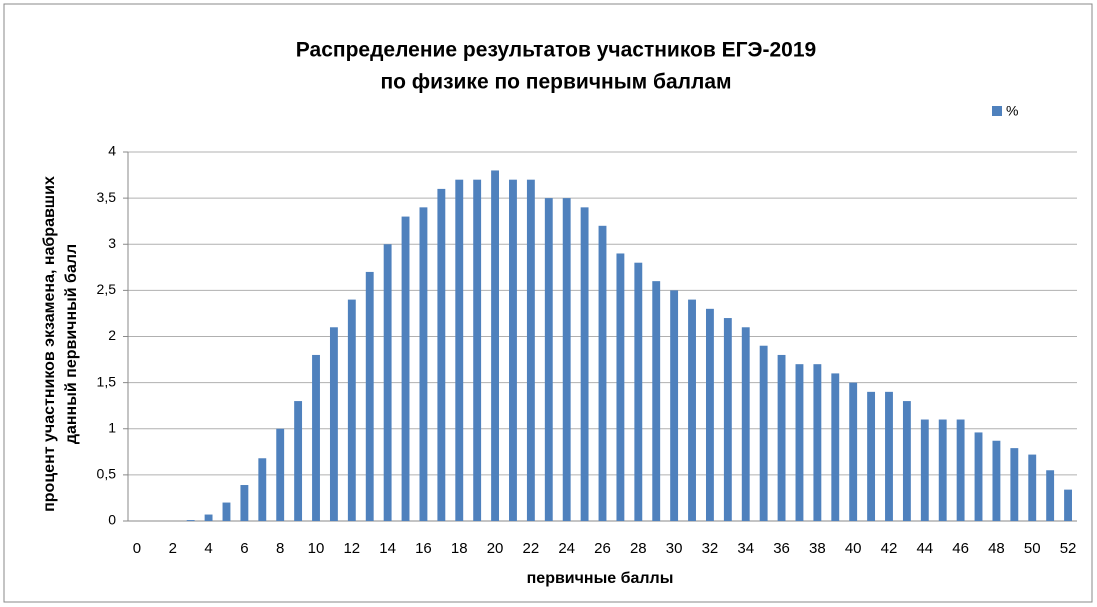  Describe the element at coordinates (112, 427) in the screenshot. I see `y-tick-label: 1` at that location.